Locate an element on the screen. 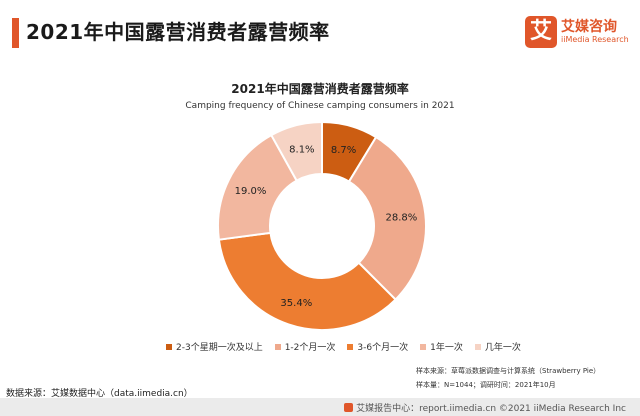  legend-label: 几年一次 is located at coordinates (502, 348).